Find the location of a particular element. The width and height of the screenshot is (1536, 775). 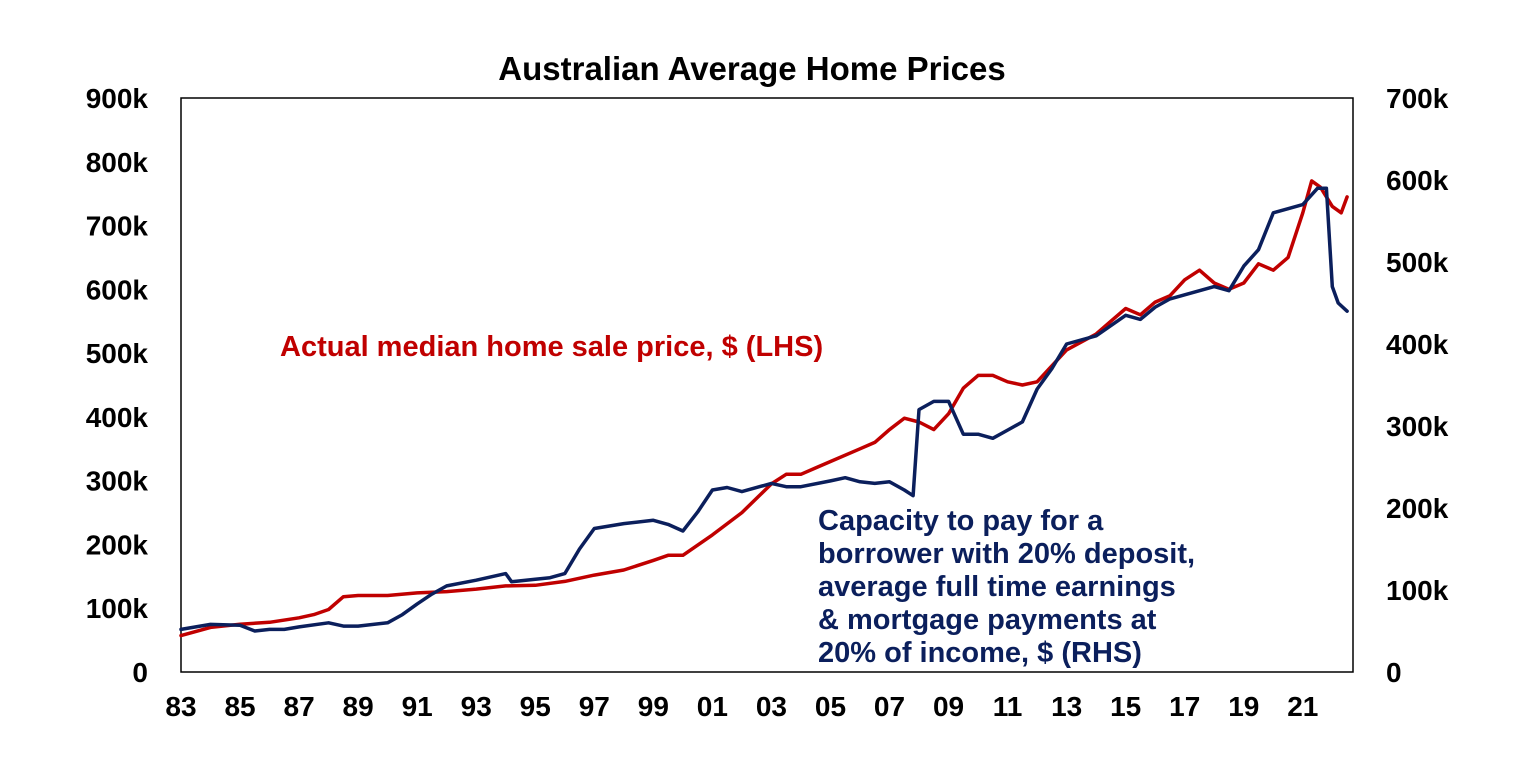

left-y-tick-label: 100k is located at coordinates (117, 608).